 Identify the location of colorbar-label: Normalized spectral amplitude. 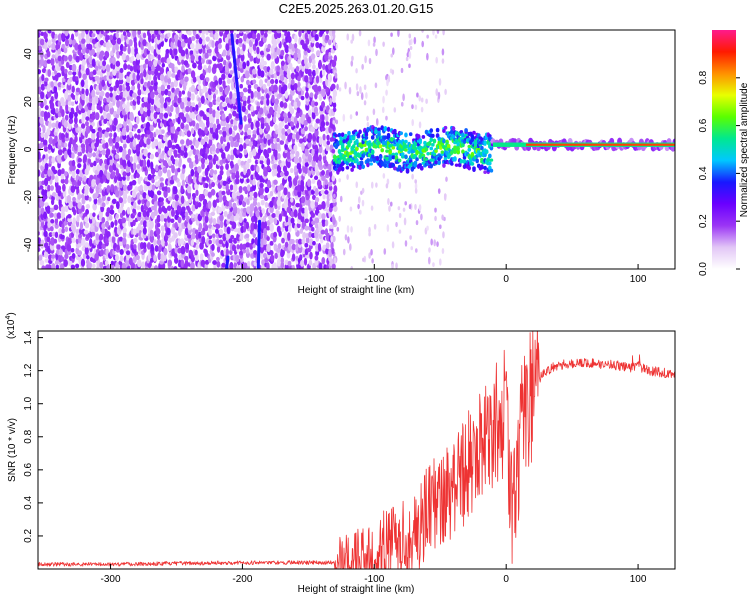
(744, 149).